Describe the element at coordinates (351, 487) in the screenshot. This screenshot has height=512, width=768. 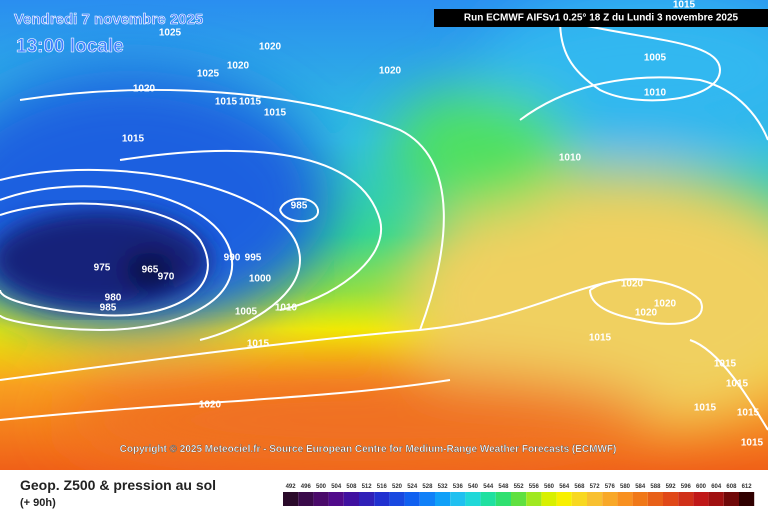
I see `scale-label: 508` at that location.